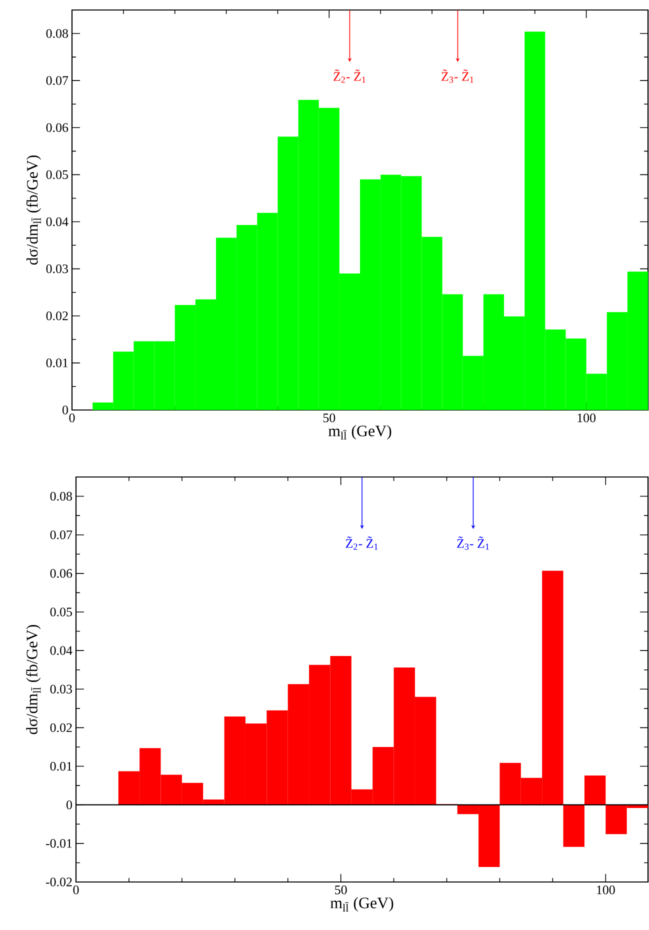 Image resolution: width=649 pixels, height=930 pixels. I want to click on x-tick-label: 0, so click(76, 890).